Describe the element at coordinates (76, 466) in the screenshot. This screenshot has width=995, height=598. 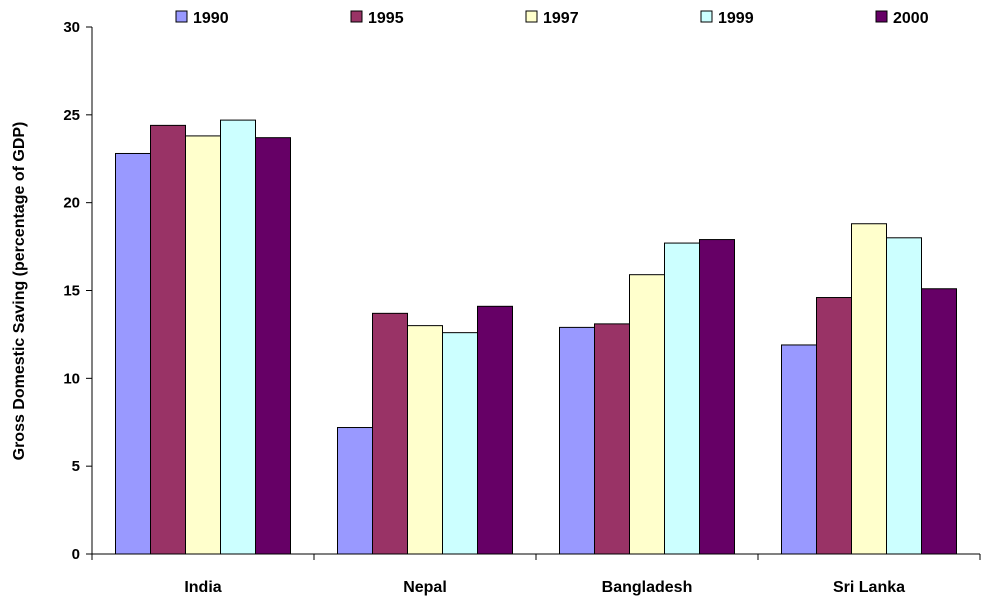
I see `y-tick-label: 5` at that location.